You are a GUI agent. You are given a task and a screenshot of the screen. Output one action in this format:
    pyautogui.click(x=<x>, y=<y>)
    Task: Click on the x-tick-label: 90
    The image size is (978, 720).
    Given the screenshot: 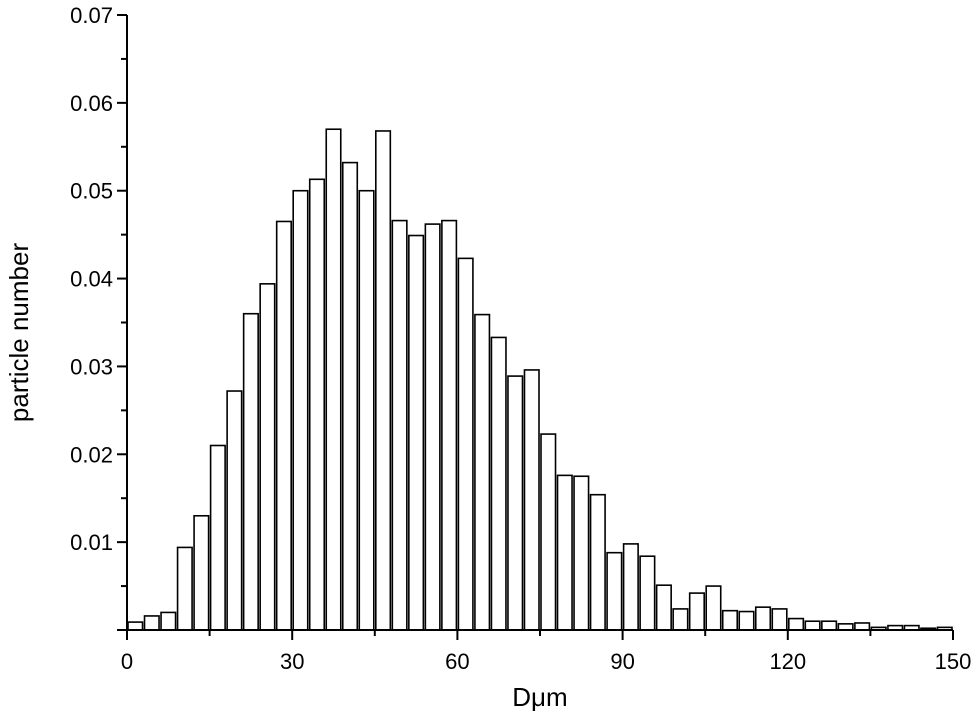 What is the action you would take?
    pyautogui.click(x=622, y=661)
    